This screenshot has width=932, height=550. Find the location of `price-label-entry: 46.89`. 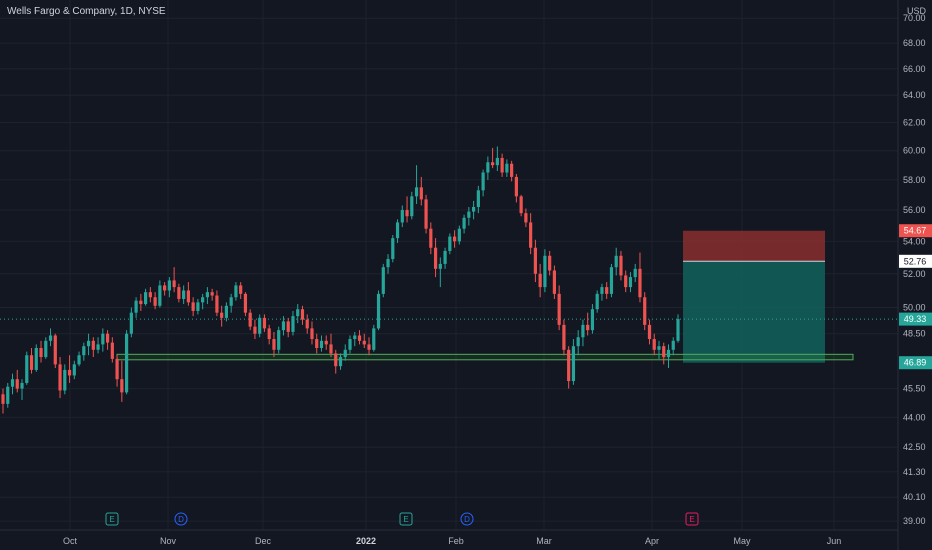

price-label-entry: 46.89 is located at coordinates (915, 363).